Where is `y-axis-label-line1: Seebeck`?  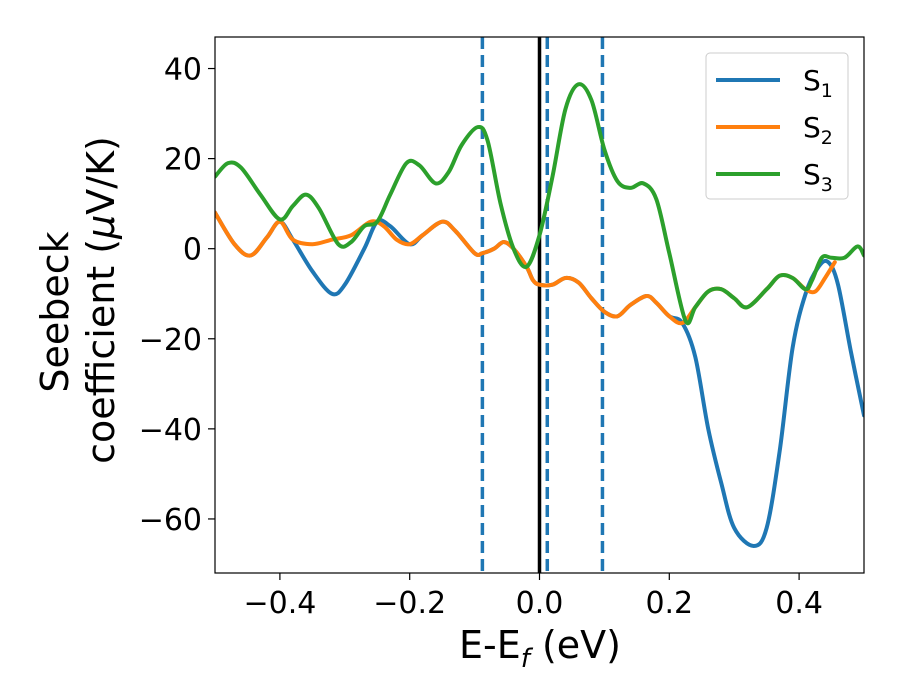
y-axis-label-line1: Seebeck is located at coordinates (55, 311).